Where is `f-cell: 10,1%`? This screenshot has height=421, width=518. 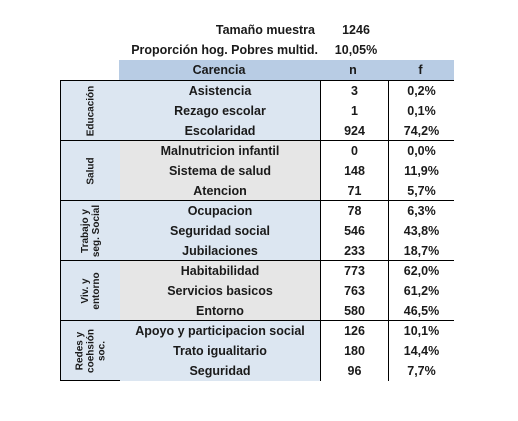 f-cell: 10,1% is located at coordinates (421, 331).